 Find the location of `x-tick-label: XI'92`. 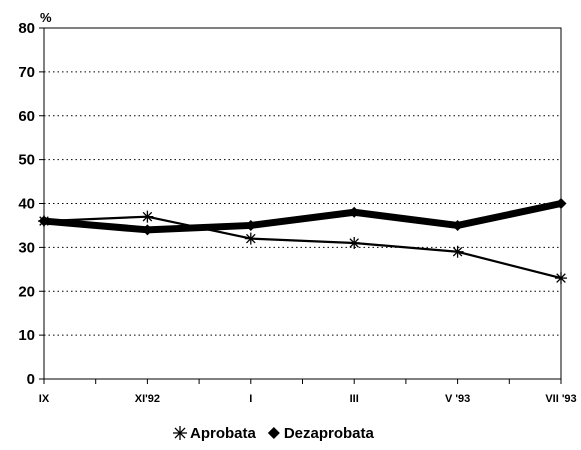

x-tick-label: XI'92 is located at coordinates (147, 399).